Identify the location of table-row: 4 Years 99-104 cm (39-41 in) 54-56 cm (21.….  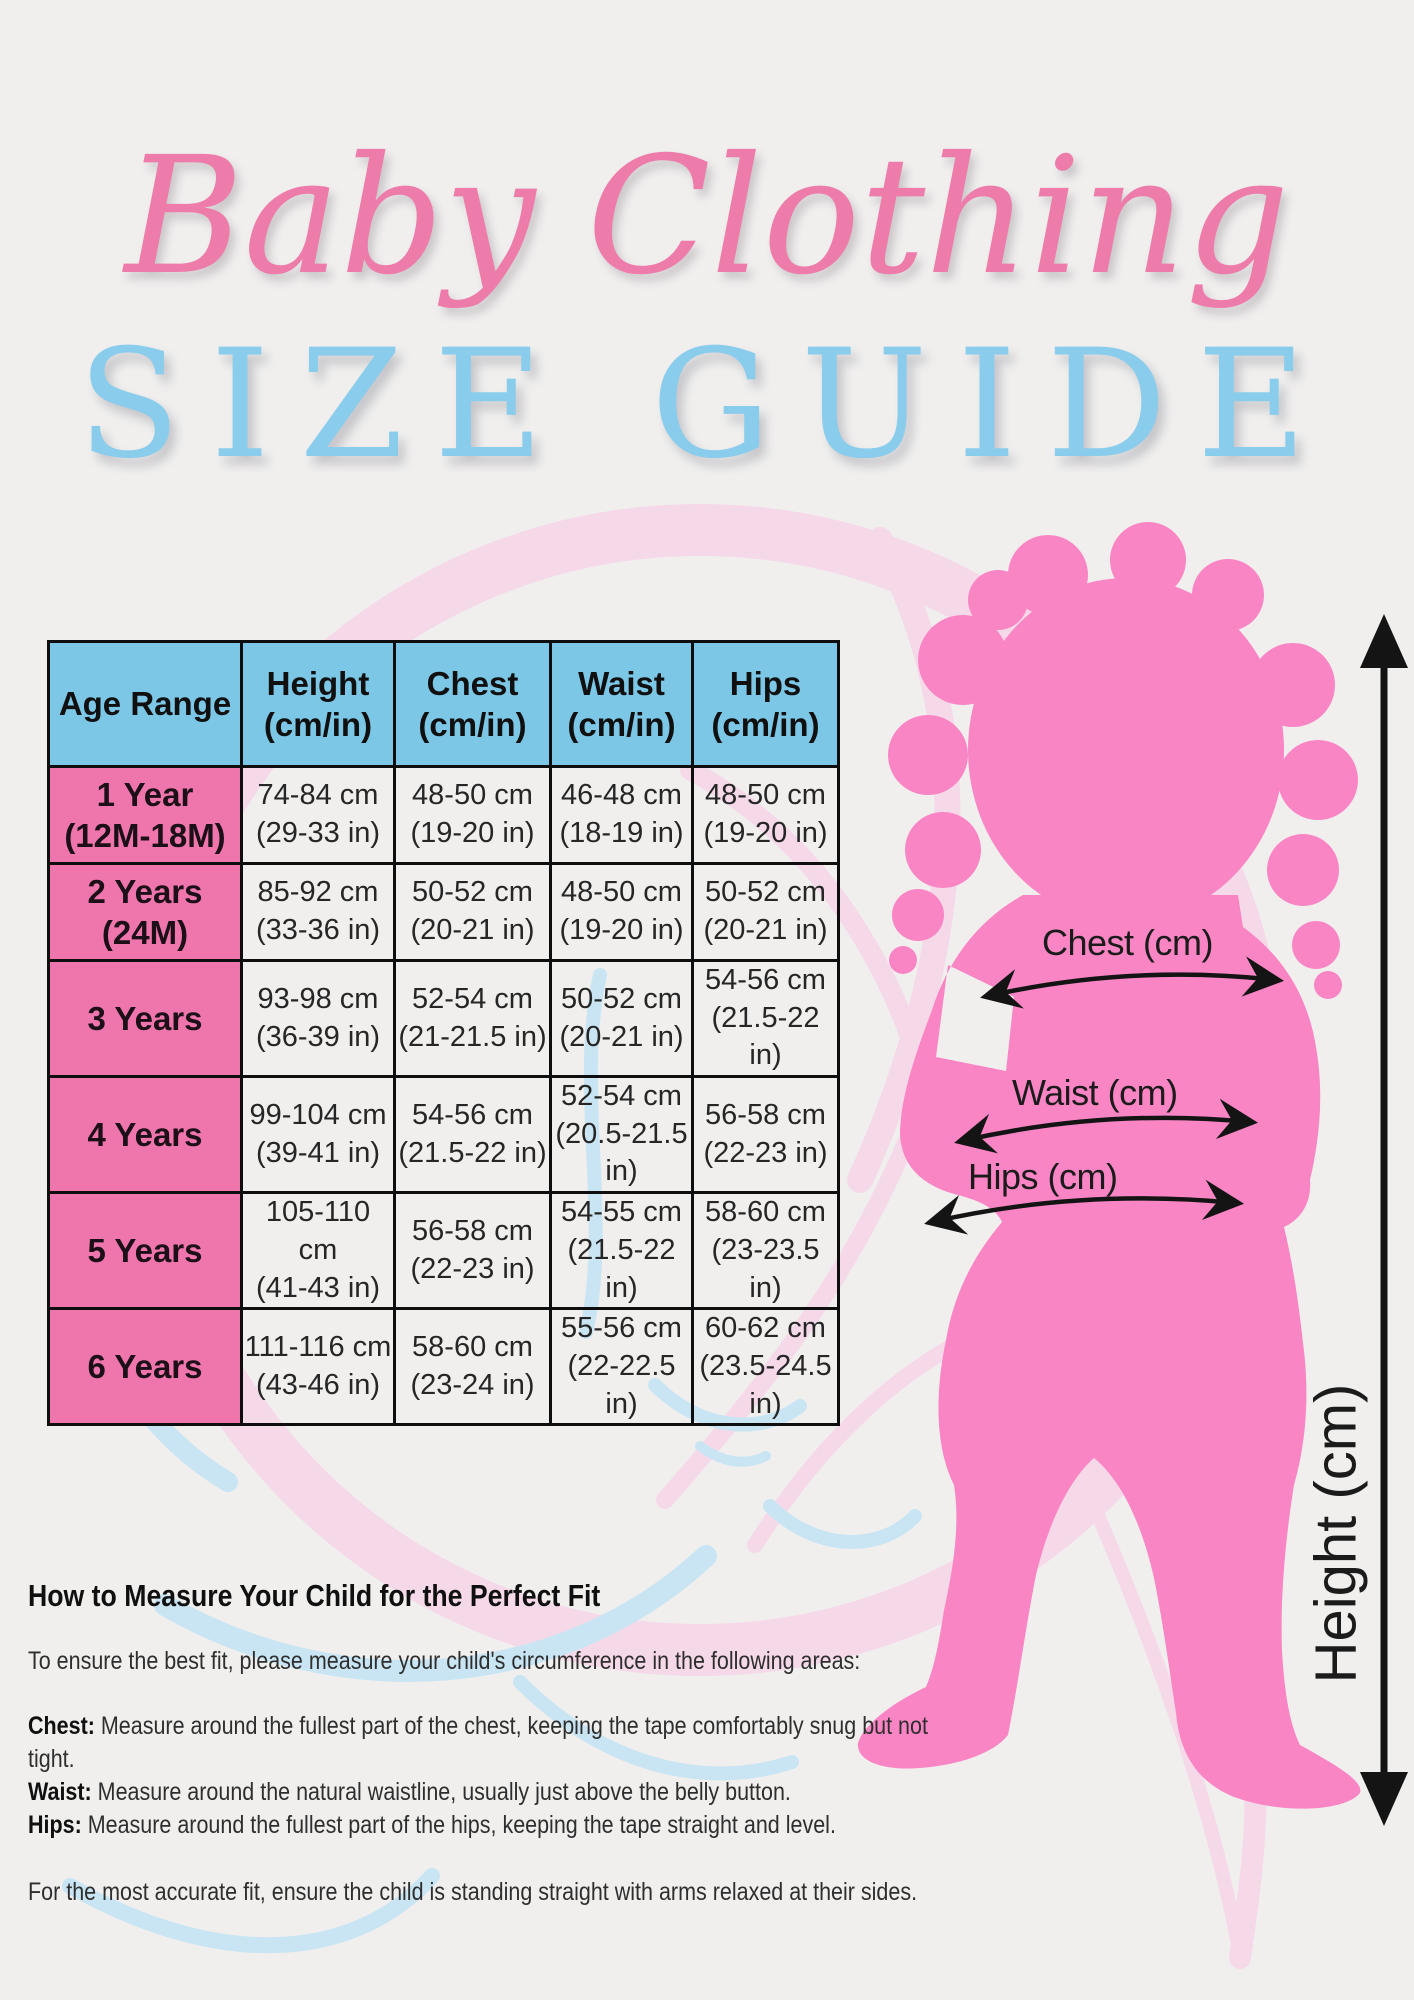
(443, 1135).